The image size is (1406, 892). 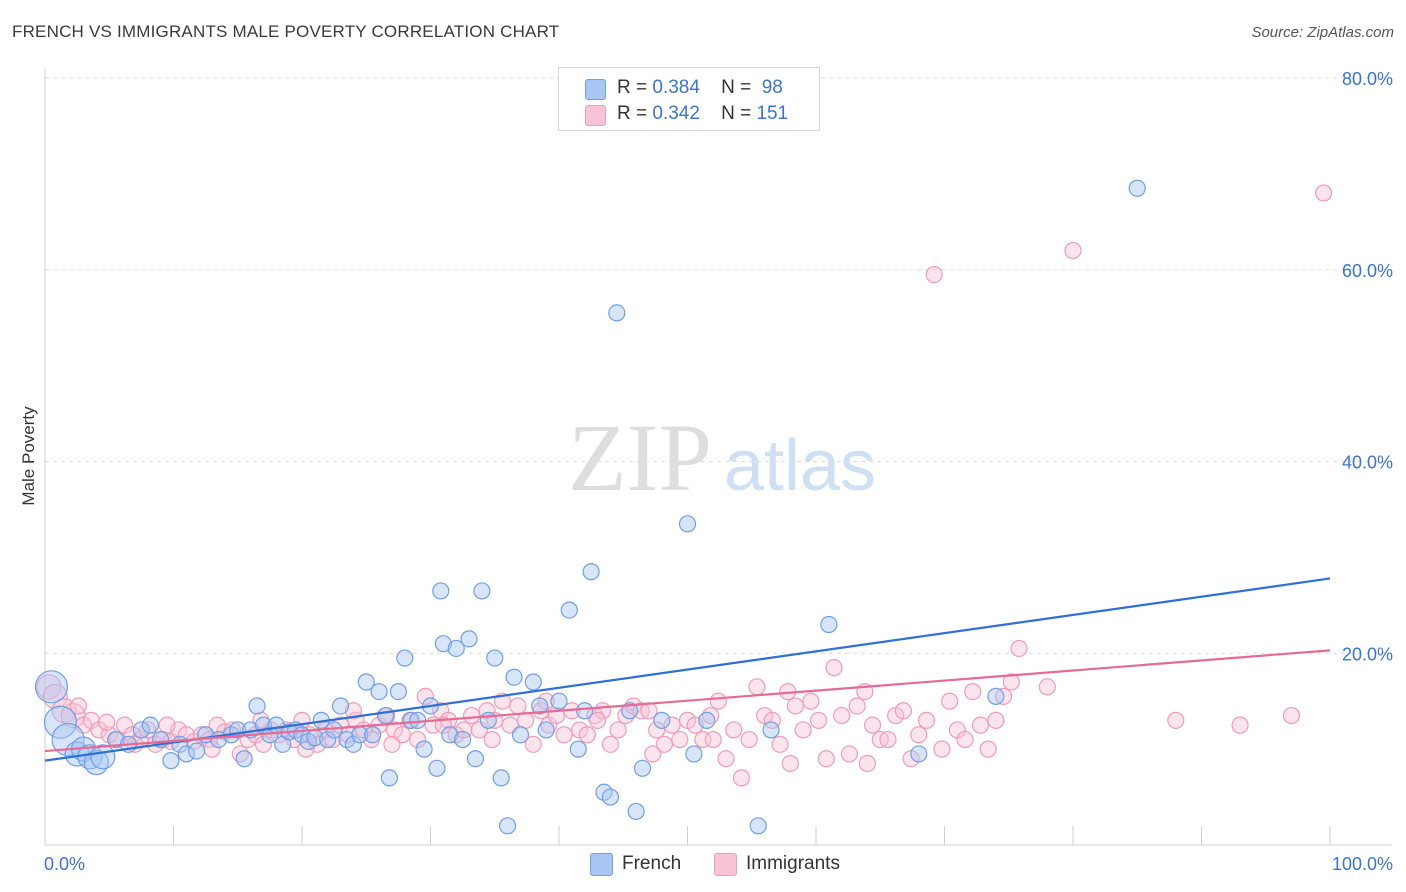 What do you see at coordinates (687, 701) in the screenshot?
I see `trend-line-immigrants` at bounding box center [687, 701].